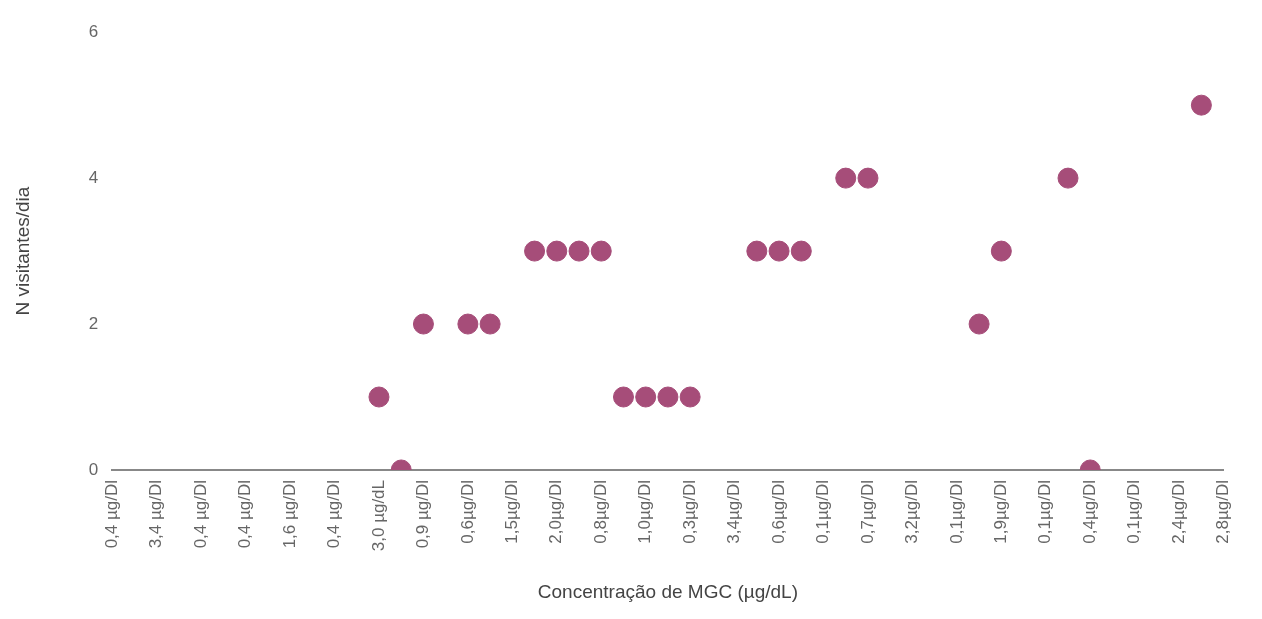 The image size is (1262, 619). I want to click on y-tick-label: 4, so click(93, 177).